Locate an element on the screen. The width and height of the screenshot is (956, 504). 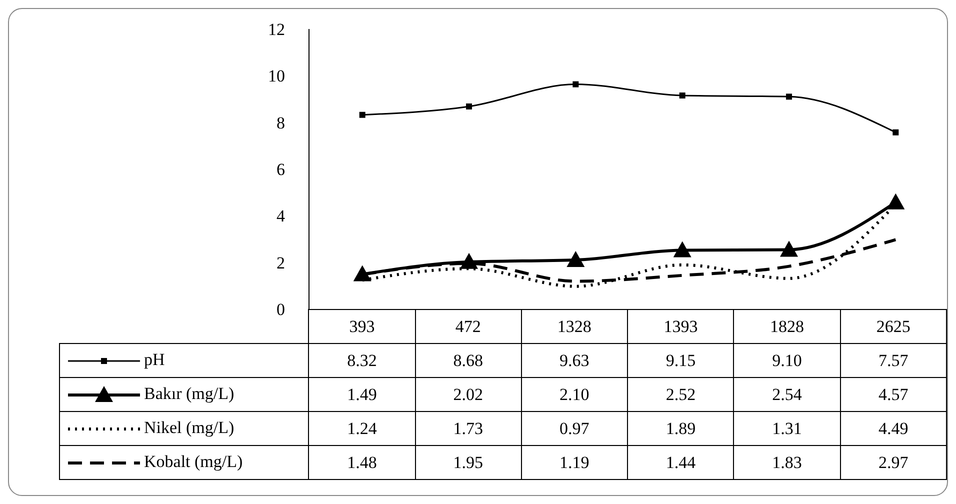
data-label: 1.73 is located at coordinates (468, 429).